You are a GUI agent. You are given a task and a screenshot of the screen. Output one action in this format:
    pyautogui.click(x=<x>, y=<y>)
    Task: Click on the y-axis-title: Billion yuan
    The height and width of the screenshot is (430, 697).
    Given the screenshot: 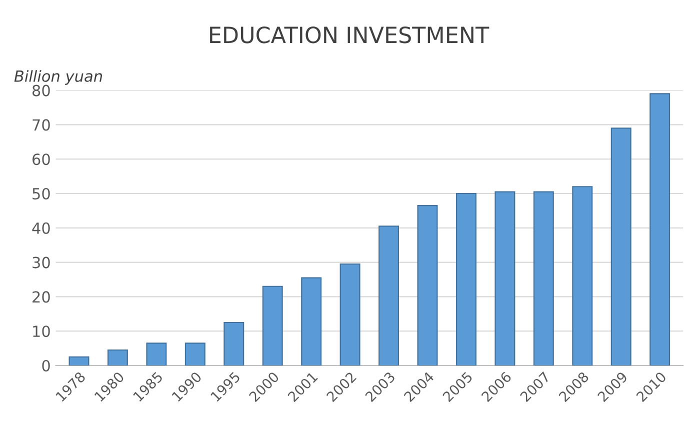 What is the action you would take?
    pyautogui.click(x=58, y=77)
    